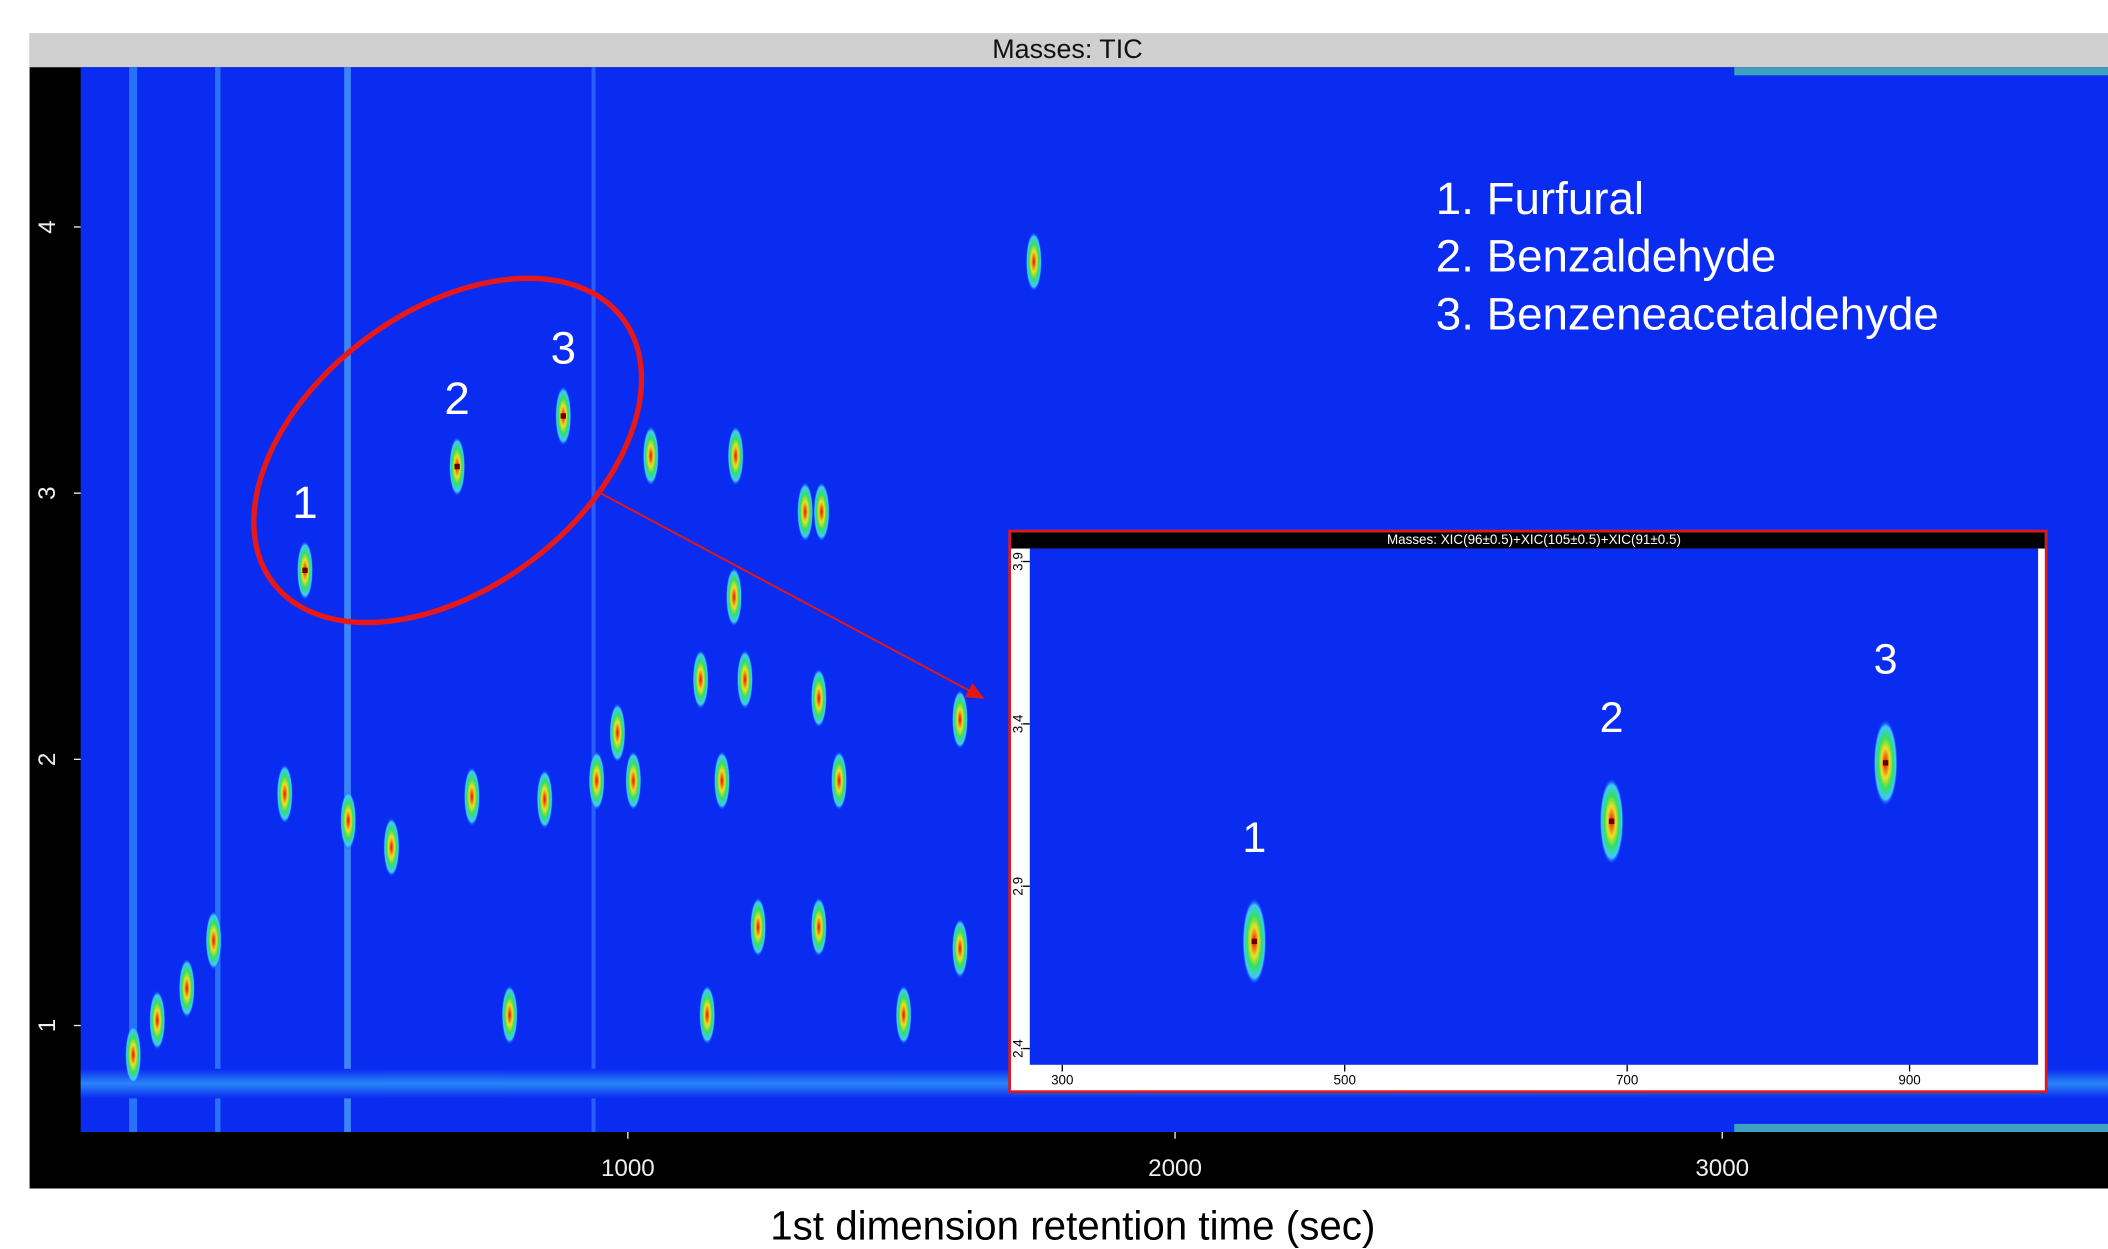 This screenshot has width=2108, height=1249. What do you see at coordinates (1062, 1079) in the screenshot?
I see `x-tick-label: 300` at bounding box center [1062, 1079].